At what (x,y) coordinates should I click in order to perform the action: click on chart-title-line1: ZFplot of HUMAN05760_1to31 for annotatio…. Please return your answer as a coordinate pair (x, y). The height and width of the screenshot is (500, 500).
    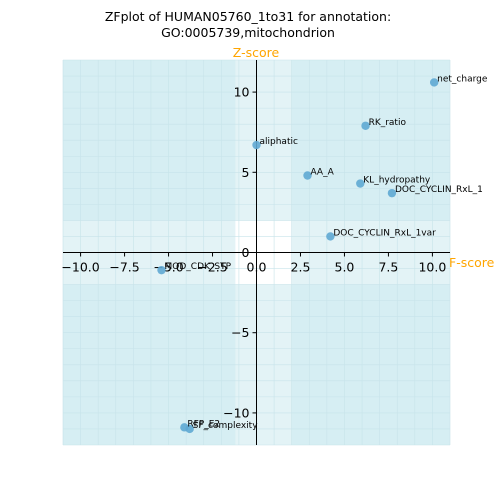
    Looking at the image, I should click on (248, 16).